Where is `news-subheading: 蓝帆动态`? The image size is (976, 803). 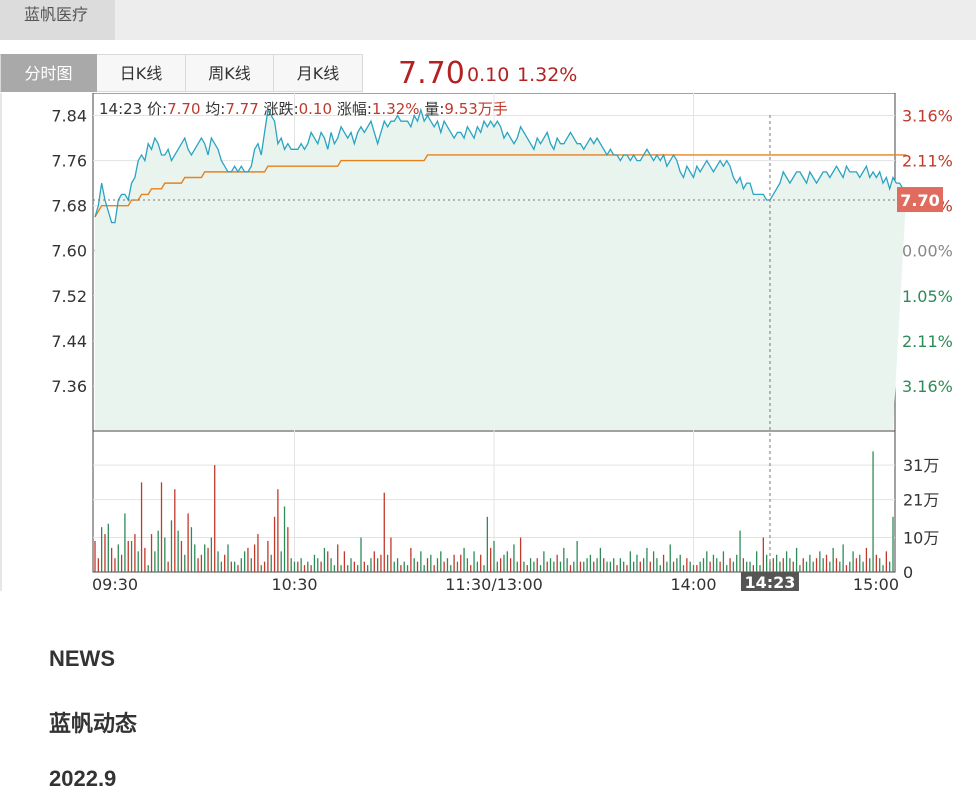
news-subheading: 蓝帆动态 is located at coordinates (93, 723).